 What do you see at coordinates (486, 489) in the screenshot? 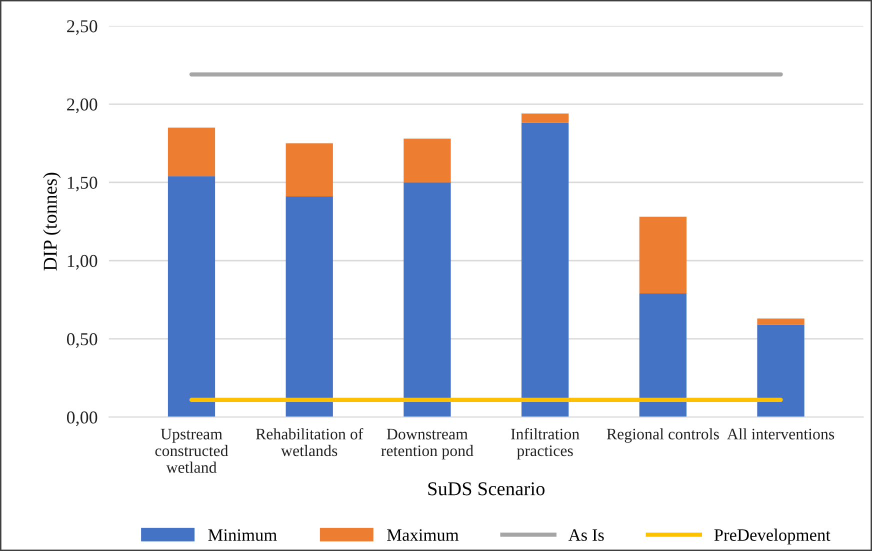
I see `x-axis-title: SuDS Scenario` at bounding box center [486, 489].